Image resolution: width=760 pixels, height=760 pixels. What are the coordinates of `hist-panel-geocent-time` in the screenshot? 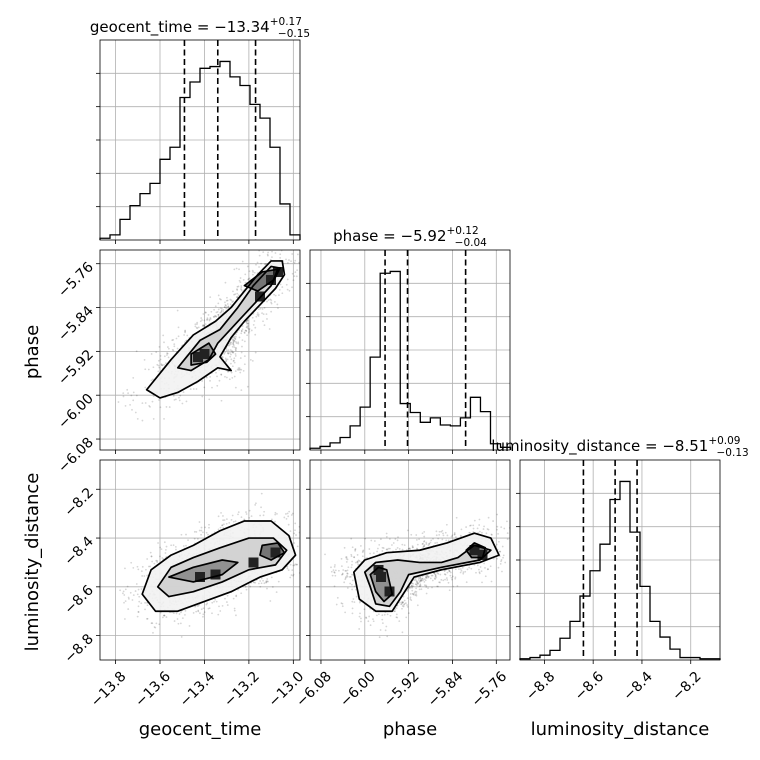 It's located at (198, 140).